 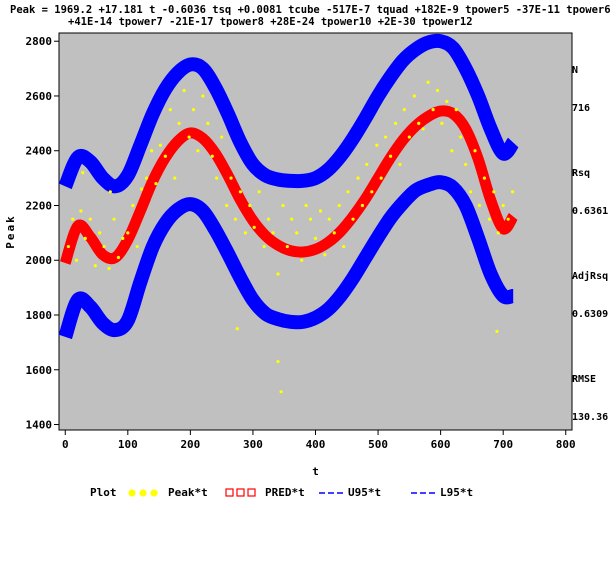 What do you see at coordinates (590, 417) in the screenshot?
I see `stat-rmse-value: 130.36` at bounding box center [590, 417].